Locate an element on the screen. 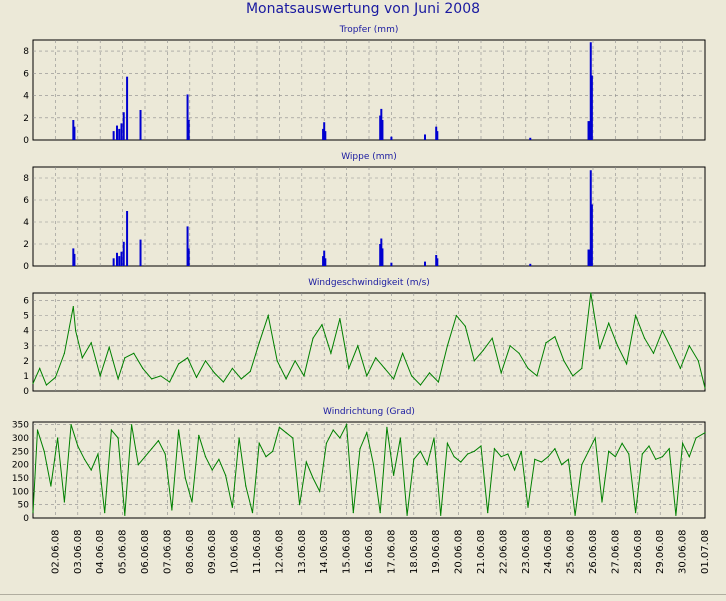  panel-title: Wippe (mm) is located at coordinates (369, 157).